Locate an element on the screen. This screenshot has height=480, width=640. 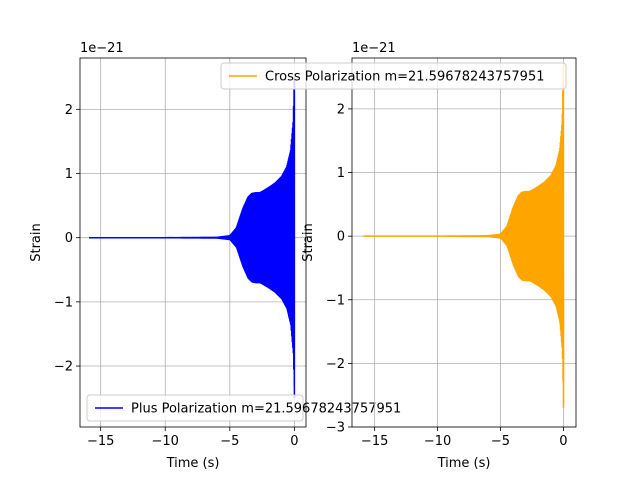
legend-label: Cross Polarization m=21.59678243757951 is located at coordinates (404, 77).